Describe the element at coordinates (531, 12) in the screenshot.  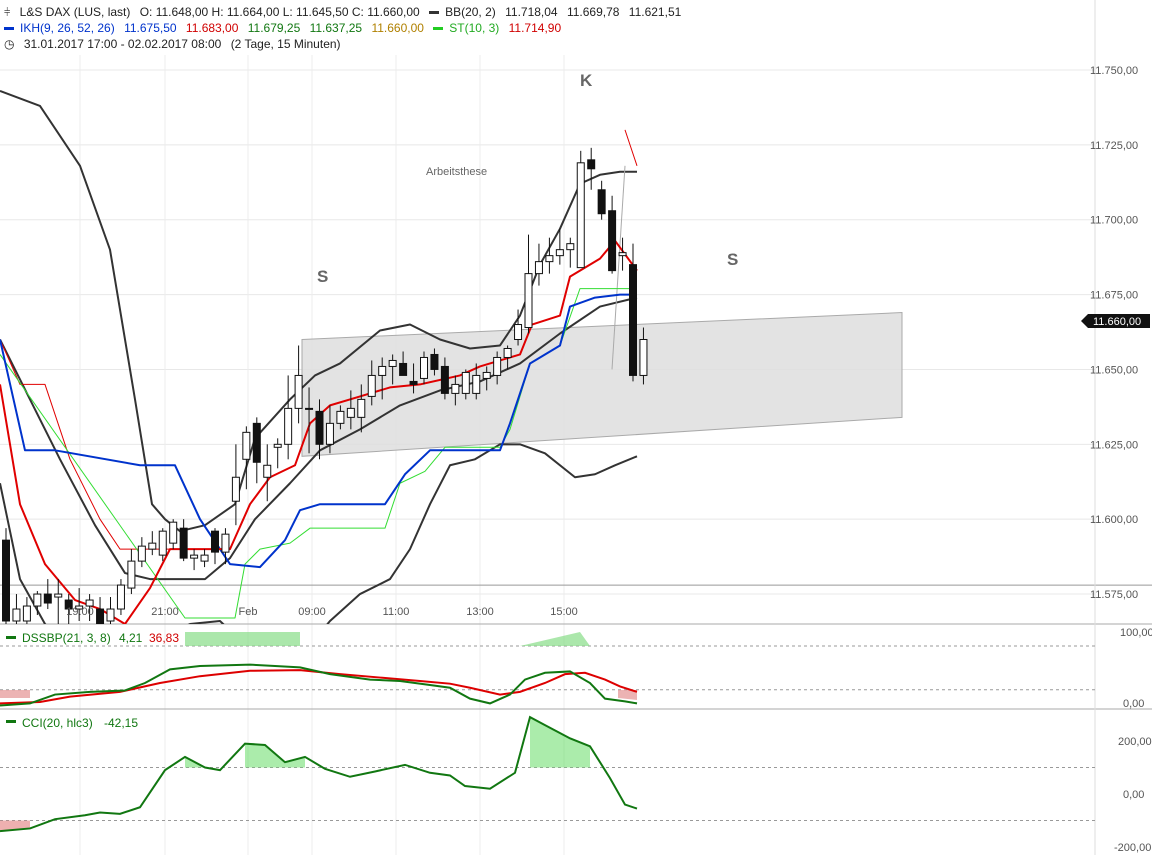
I see `bb-upper-value: 11.718,04` at that location.